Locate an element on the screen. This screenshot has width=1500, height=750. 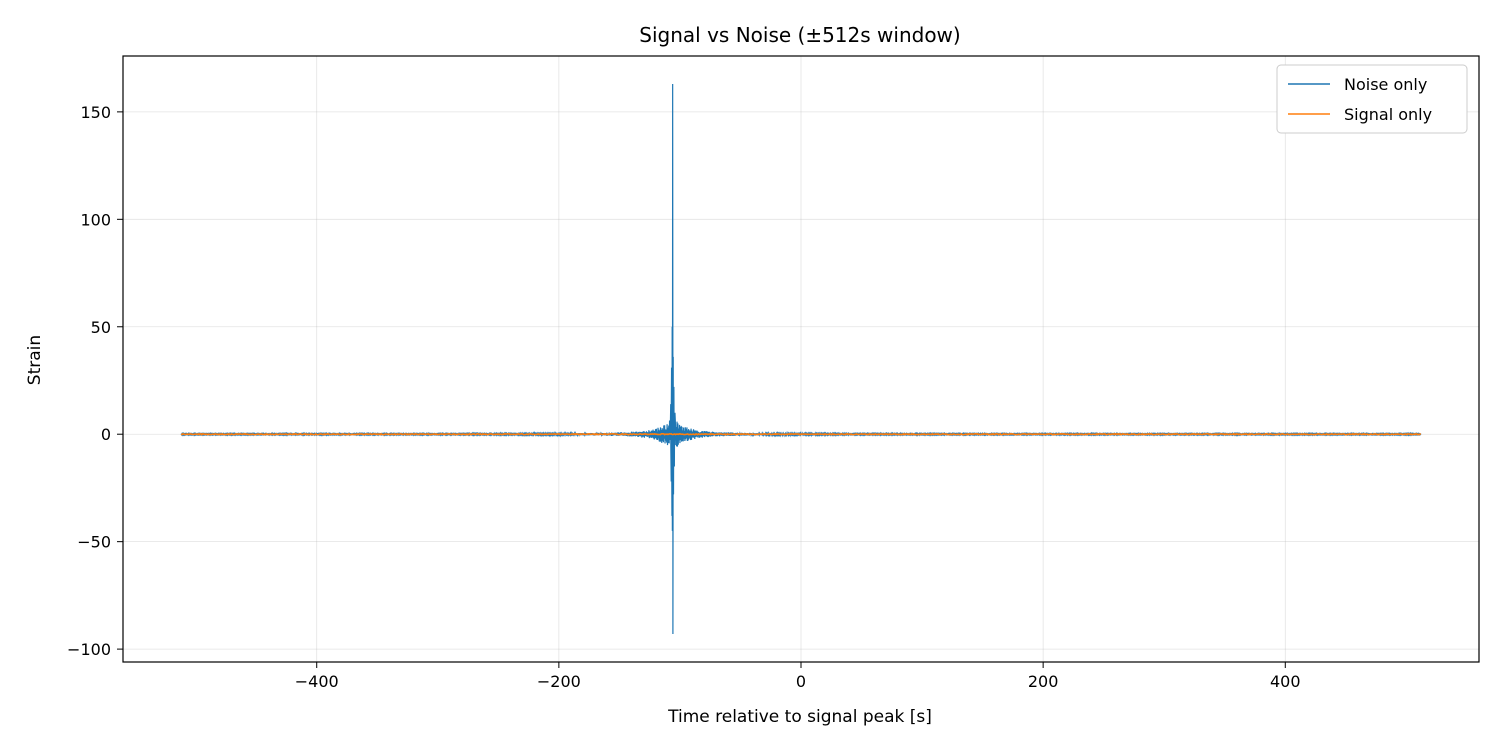
legend-label-signal-only: Signal only is located at coordinates (1388, 114).